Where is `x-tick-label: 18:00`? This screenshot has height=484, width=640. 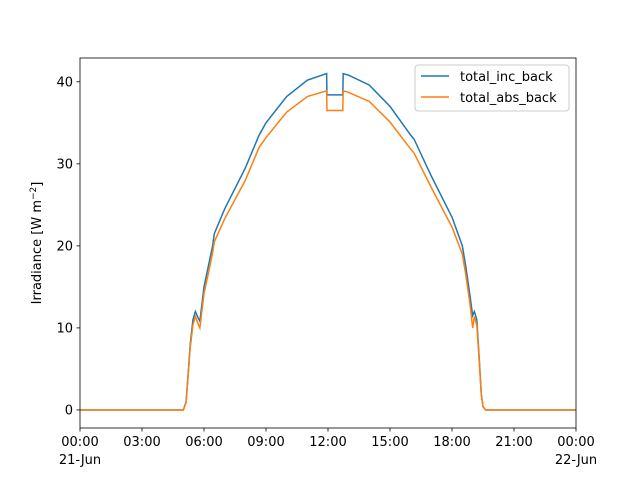 x-tick-label: 18:00 is located at coordinates (451, 442).